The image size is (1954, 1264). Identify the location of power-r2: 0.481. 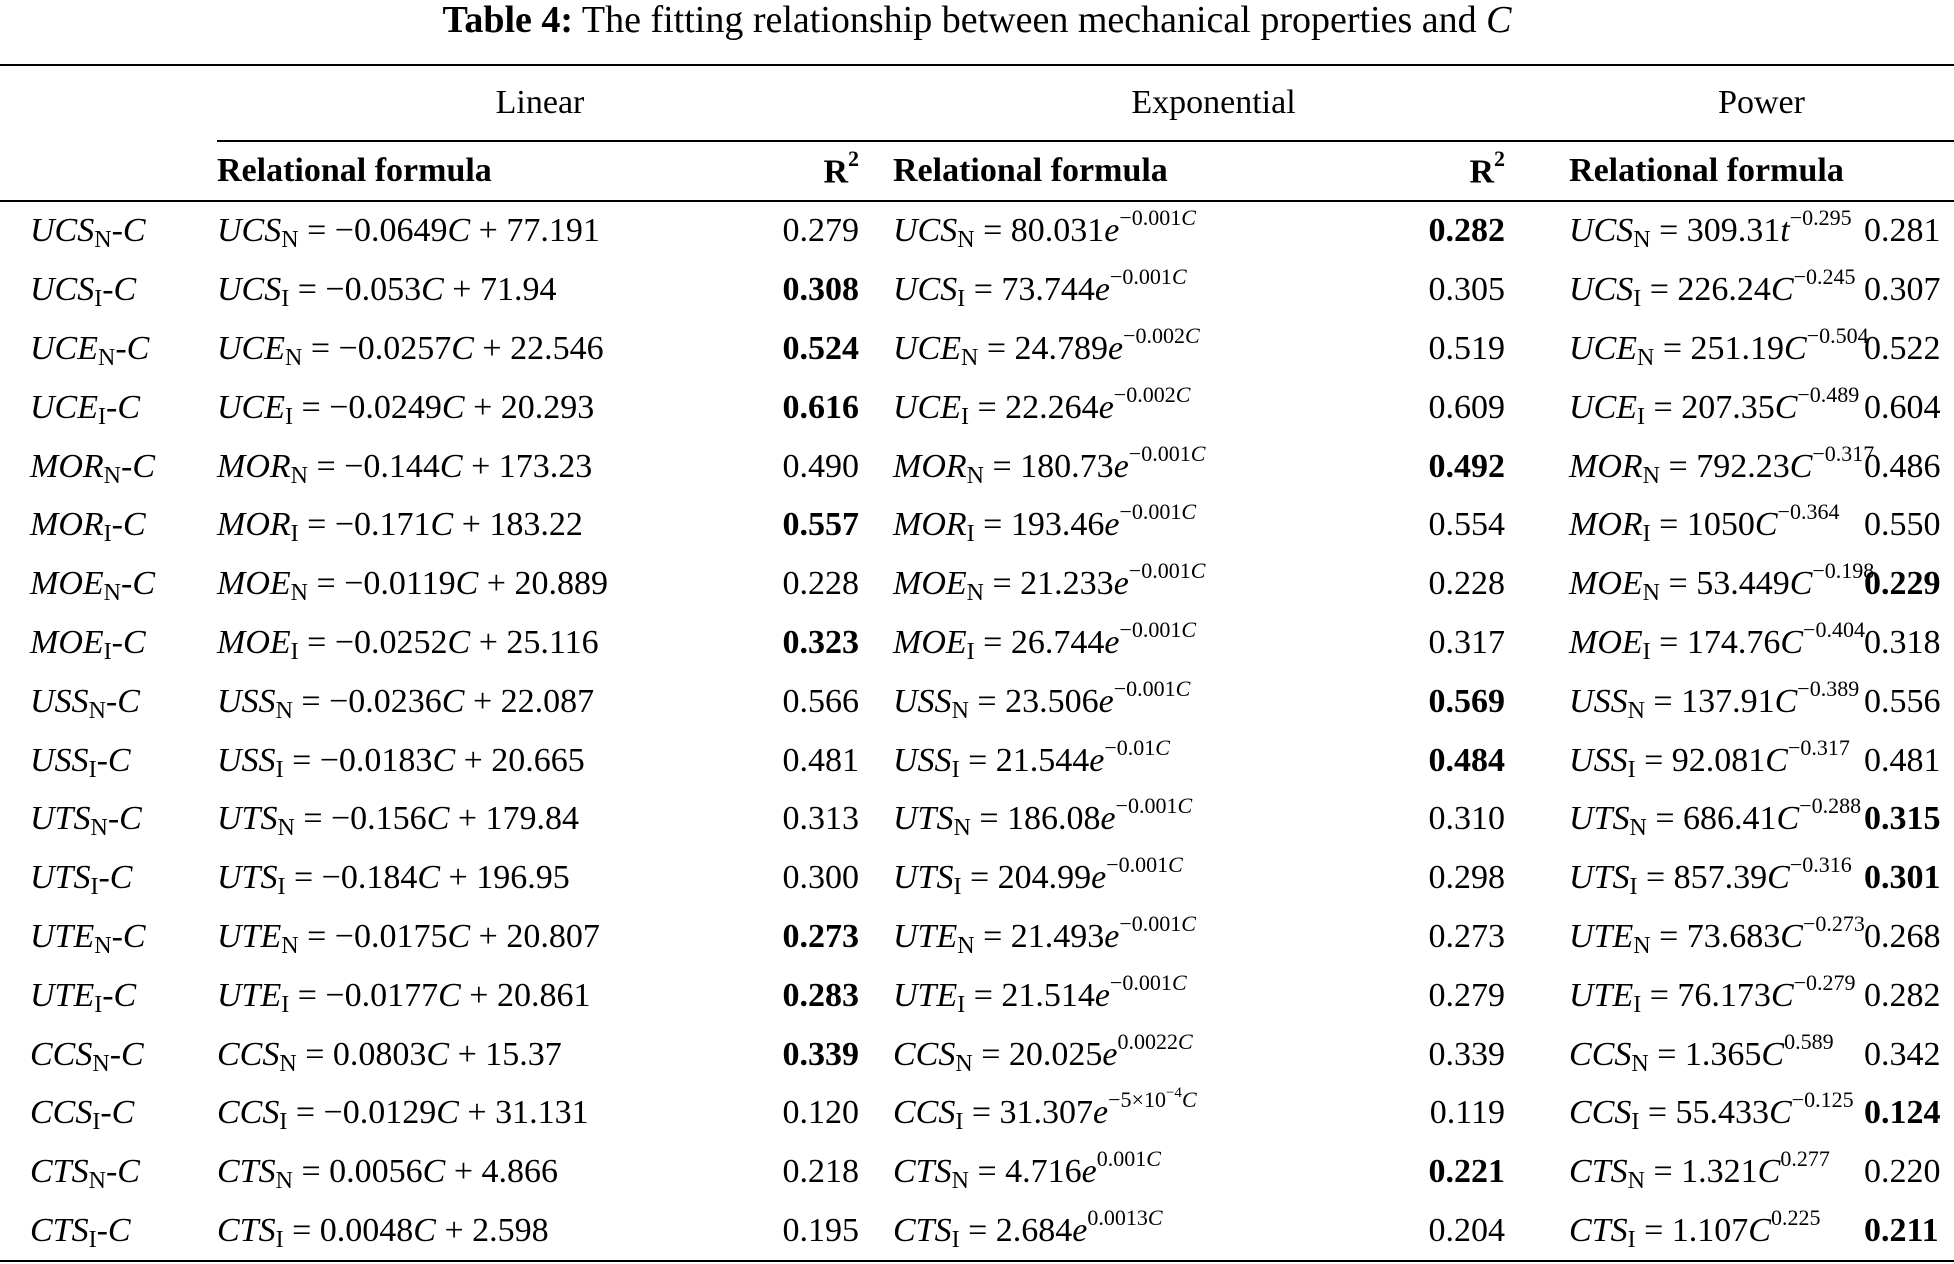
(1902, 760).